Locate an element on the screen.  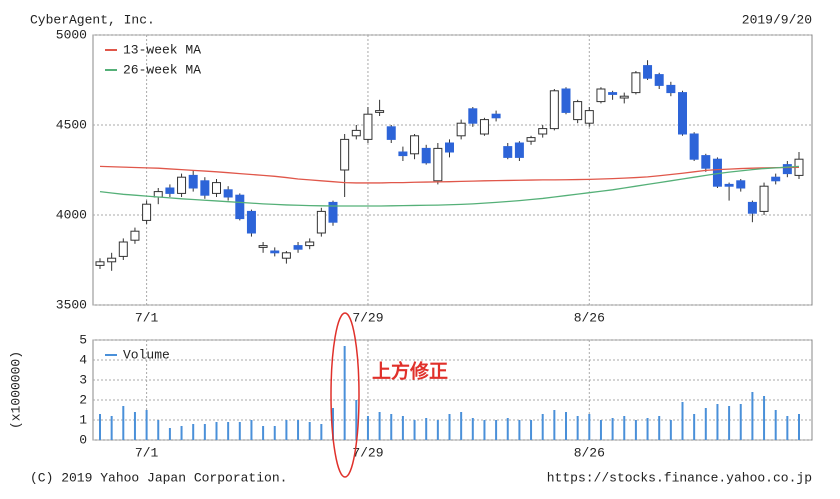
y-tick-label: 0 is located at coordinates (83, 439).